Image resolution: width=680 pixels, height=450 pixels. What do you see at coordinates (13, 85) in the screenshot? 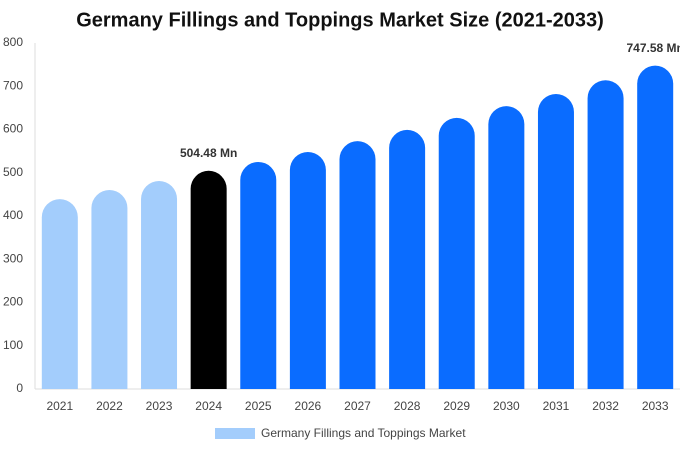
I see `y-tick-label: 700` at bounding box center [13, 85].